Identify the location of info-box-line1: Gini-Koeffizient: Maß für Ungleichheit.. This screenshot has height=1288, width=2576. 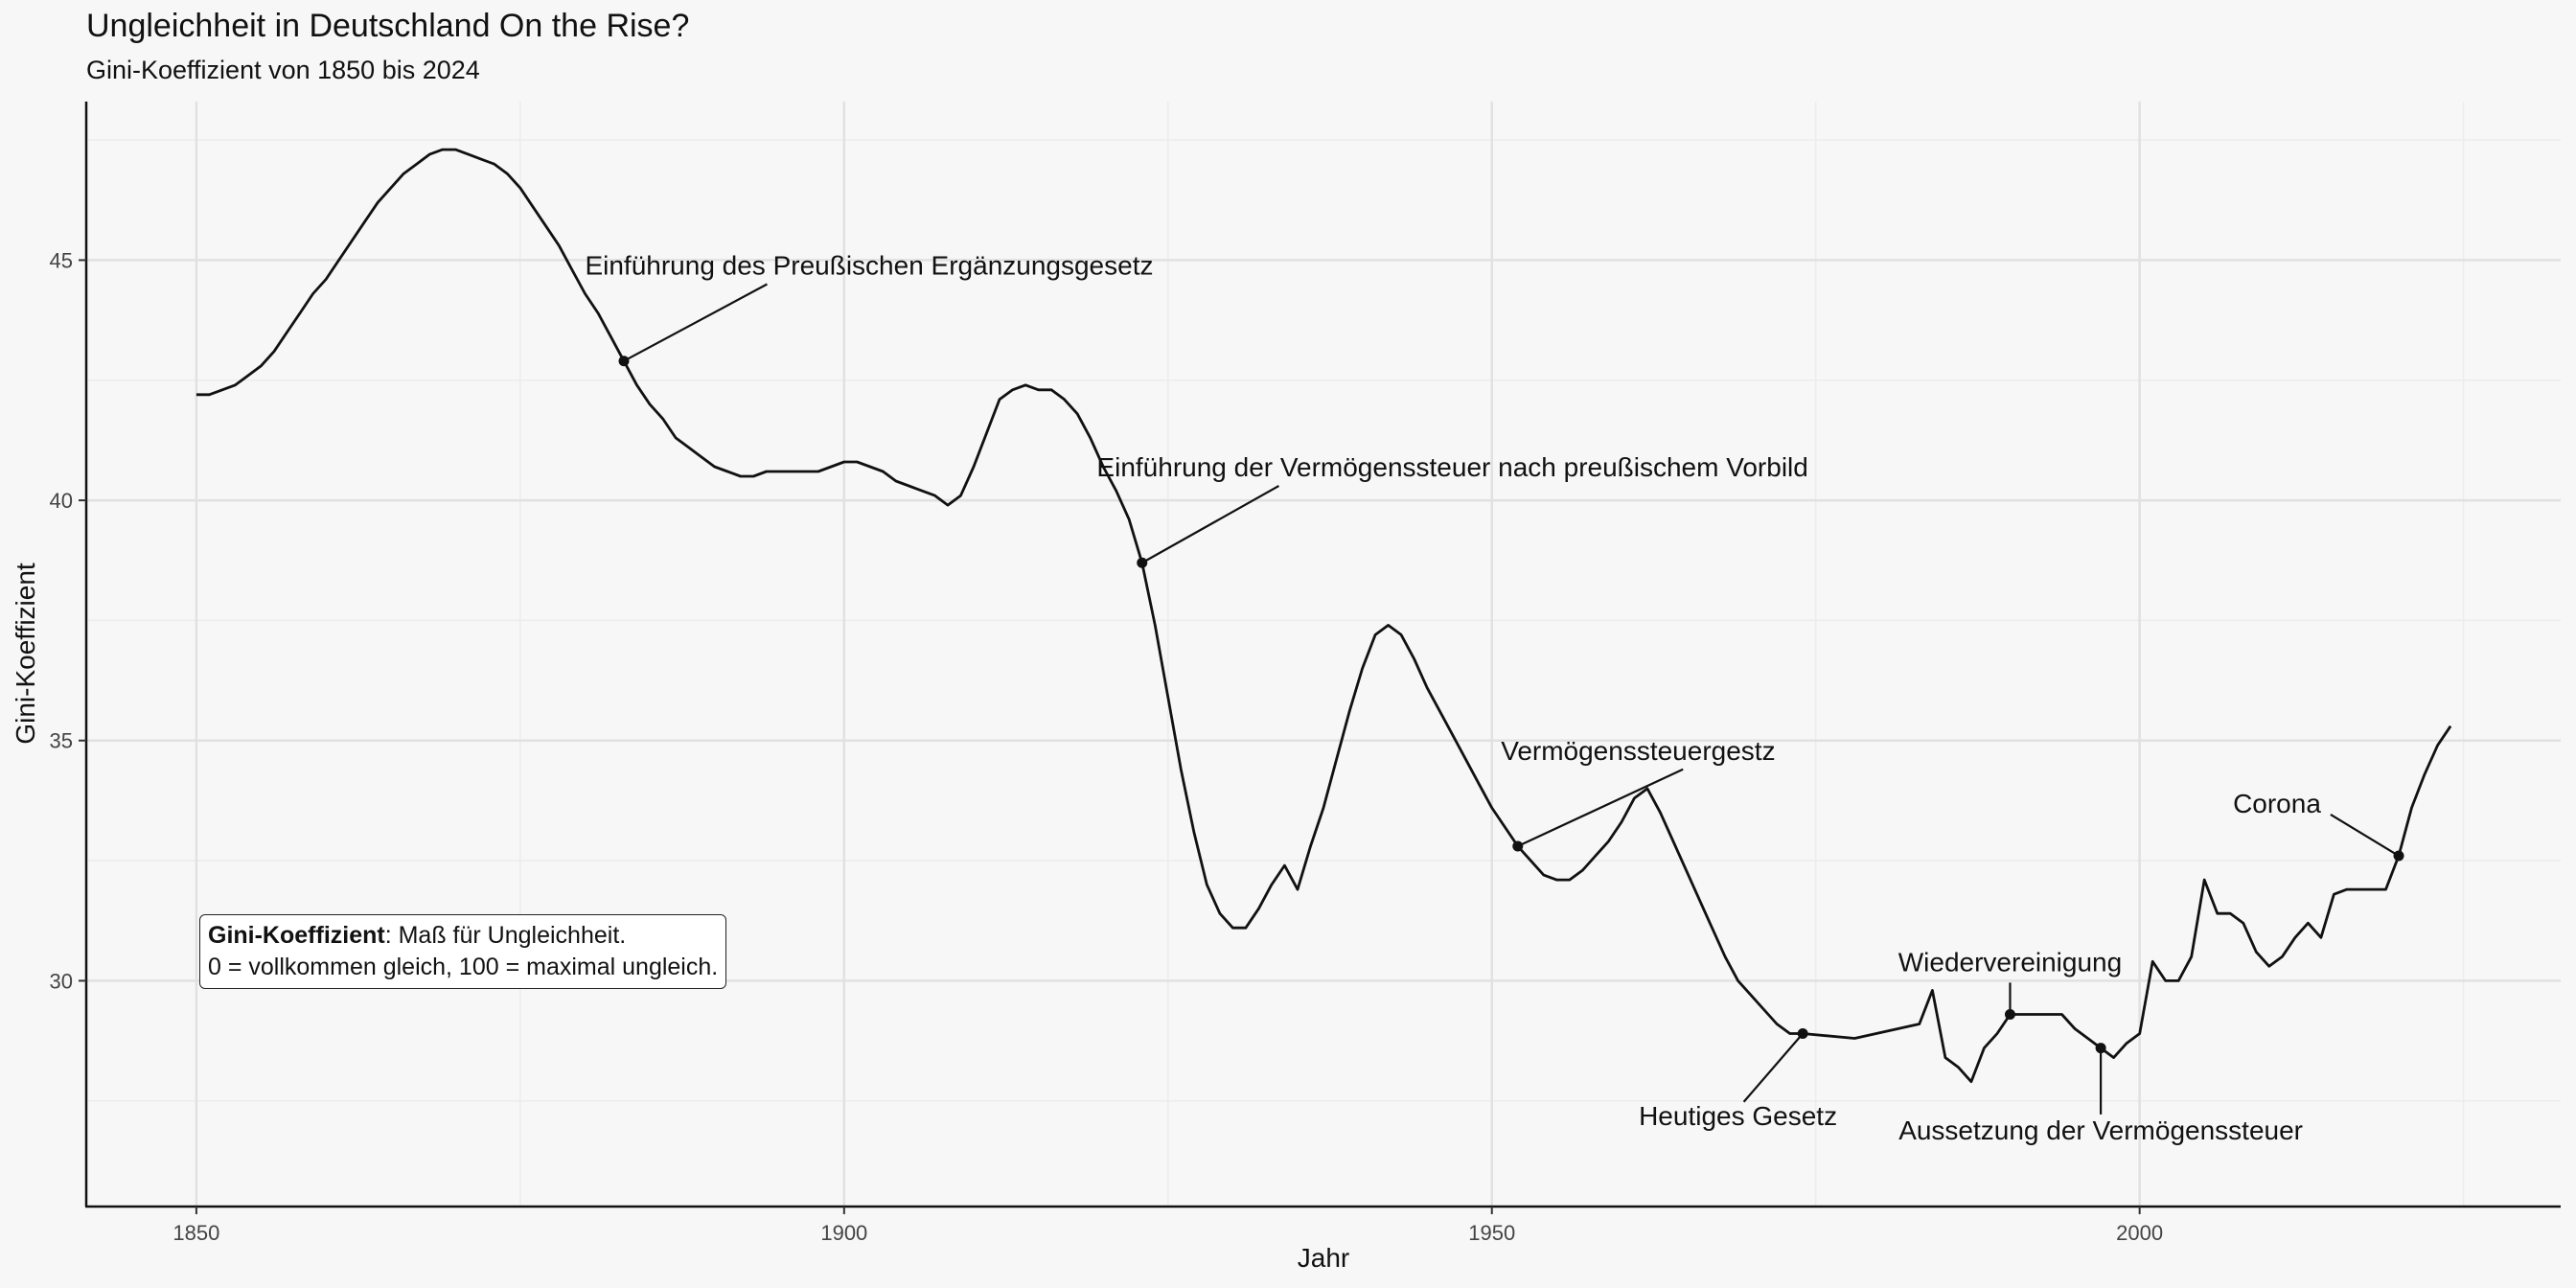
(463, 936).